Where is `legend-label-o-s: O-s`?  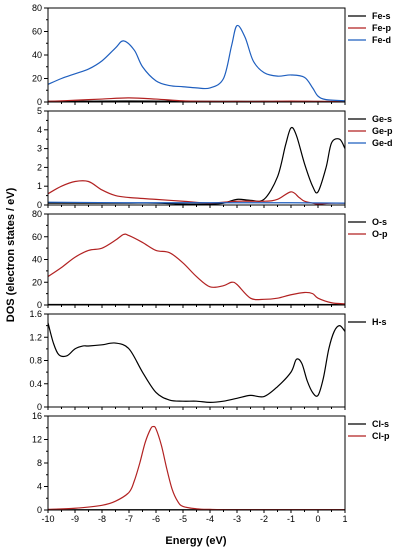
legend-label-o-s: O-s is located at coordinates (379, 222).